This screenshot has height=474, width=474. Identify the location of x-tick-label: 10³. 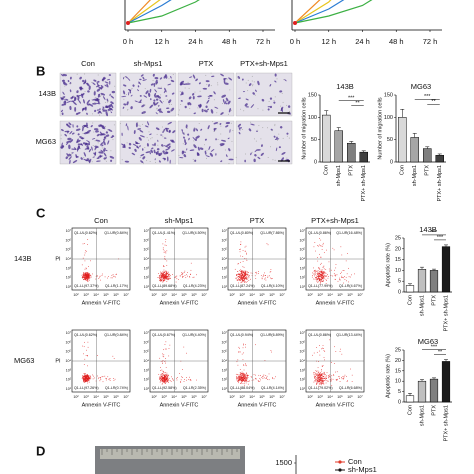
(164, 397).